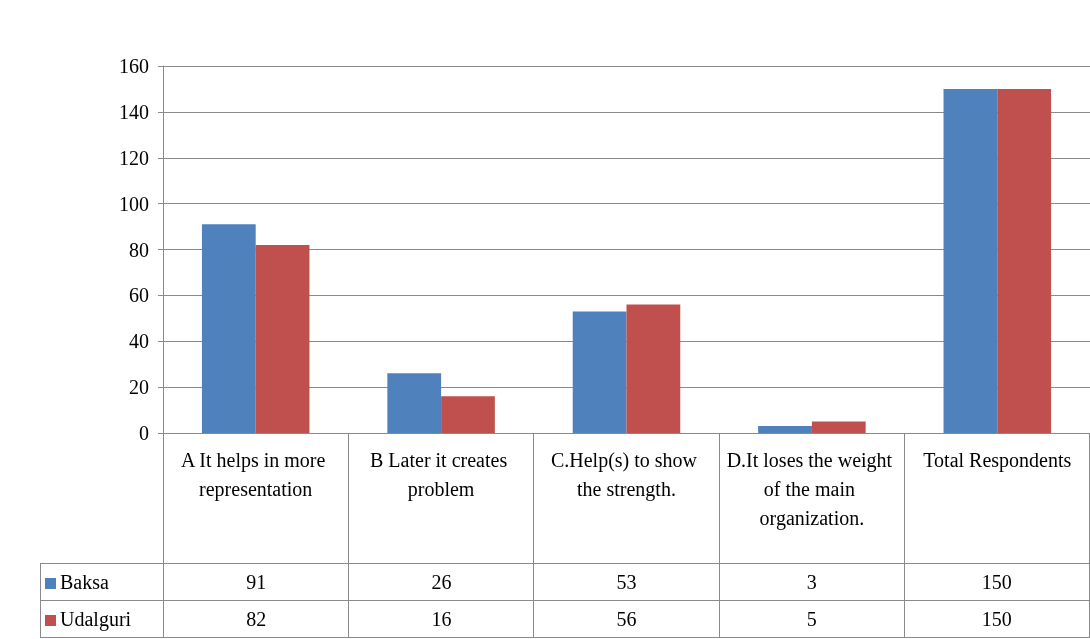 The image size is (1090, 639). I want to click on x-tick-label: D.It loses the weight of the main organization., so click(812, 489).